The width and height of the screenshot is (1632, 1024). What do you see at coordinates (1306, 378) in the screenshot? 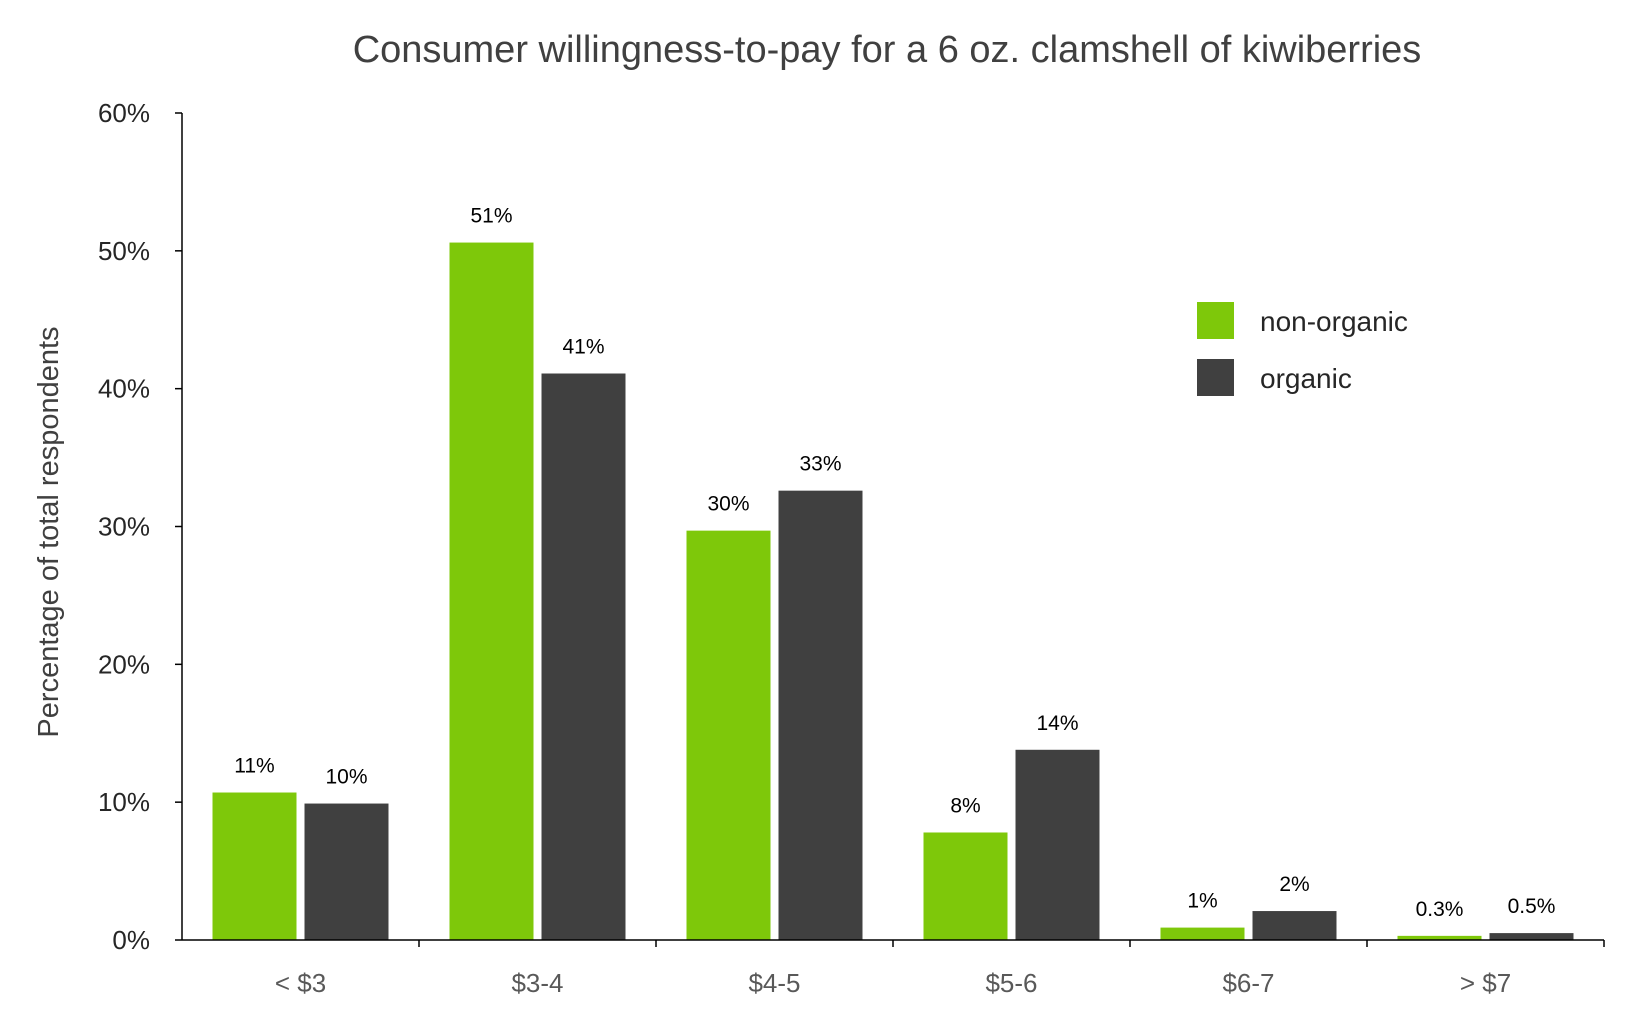
I see `legend-label-organic: organic` at bounding box center [1306, 378].